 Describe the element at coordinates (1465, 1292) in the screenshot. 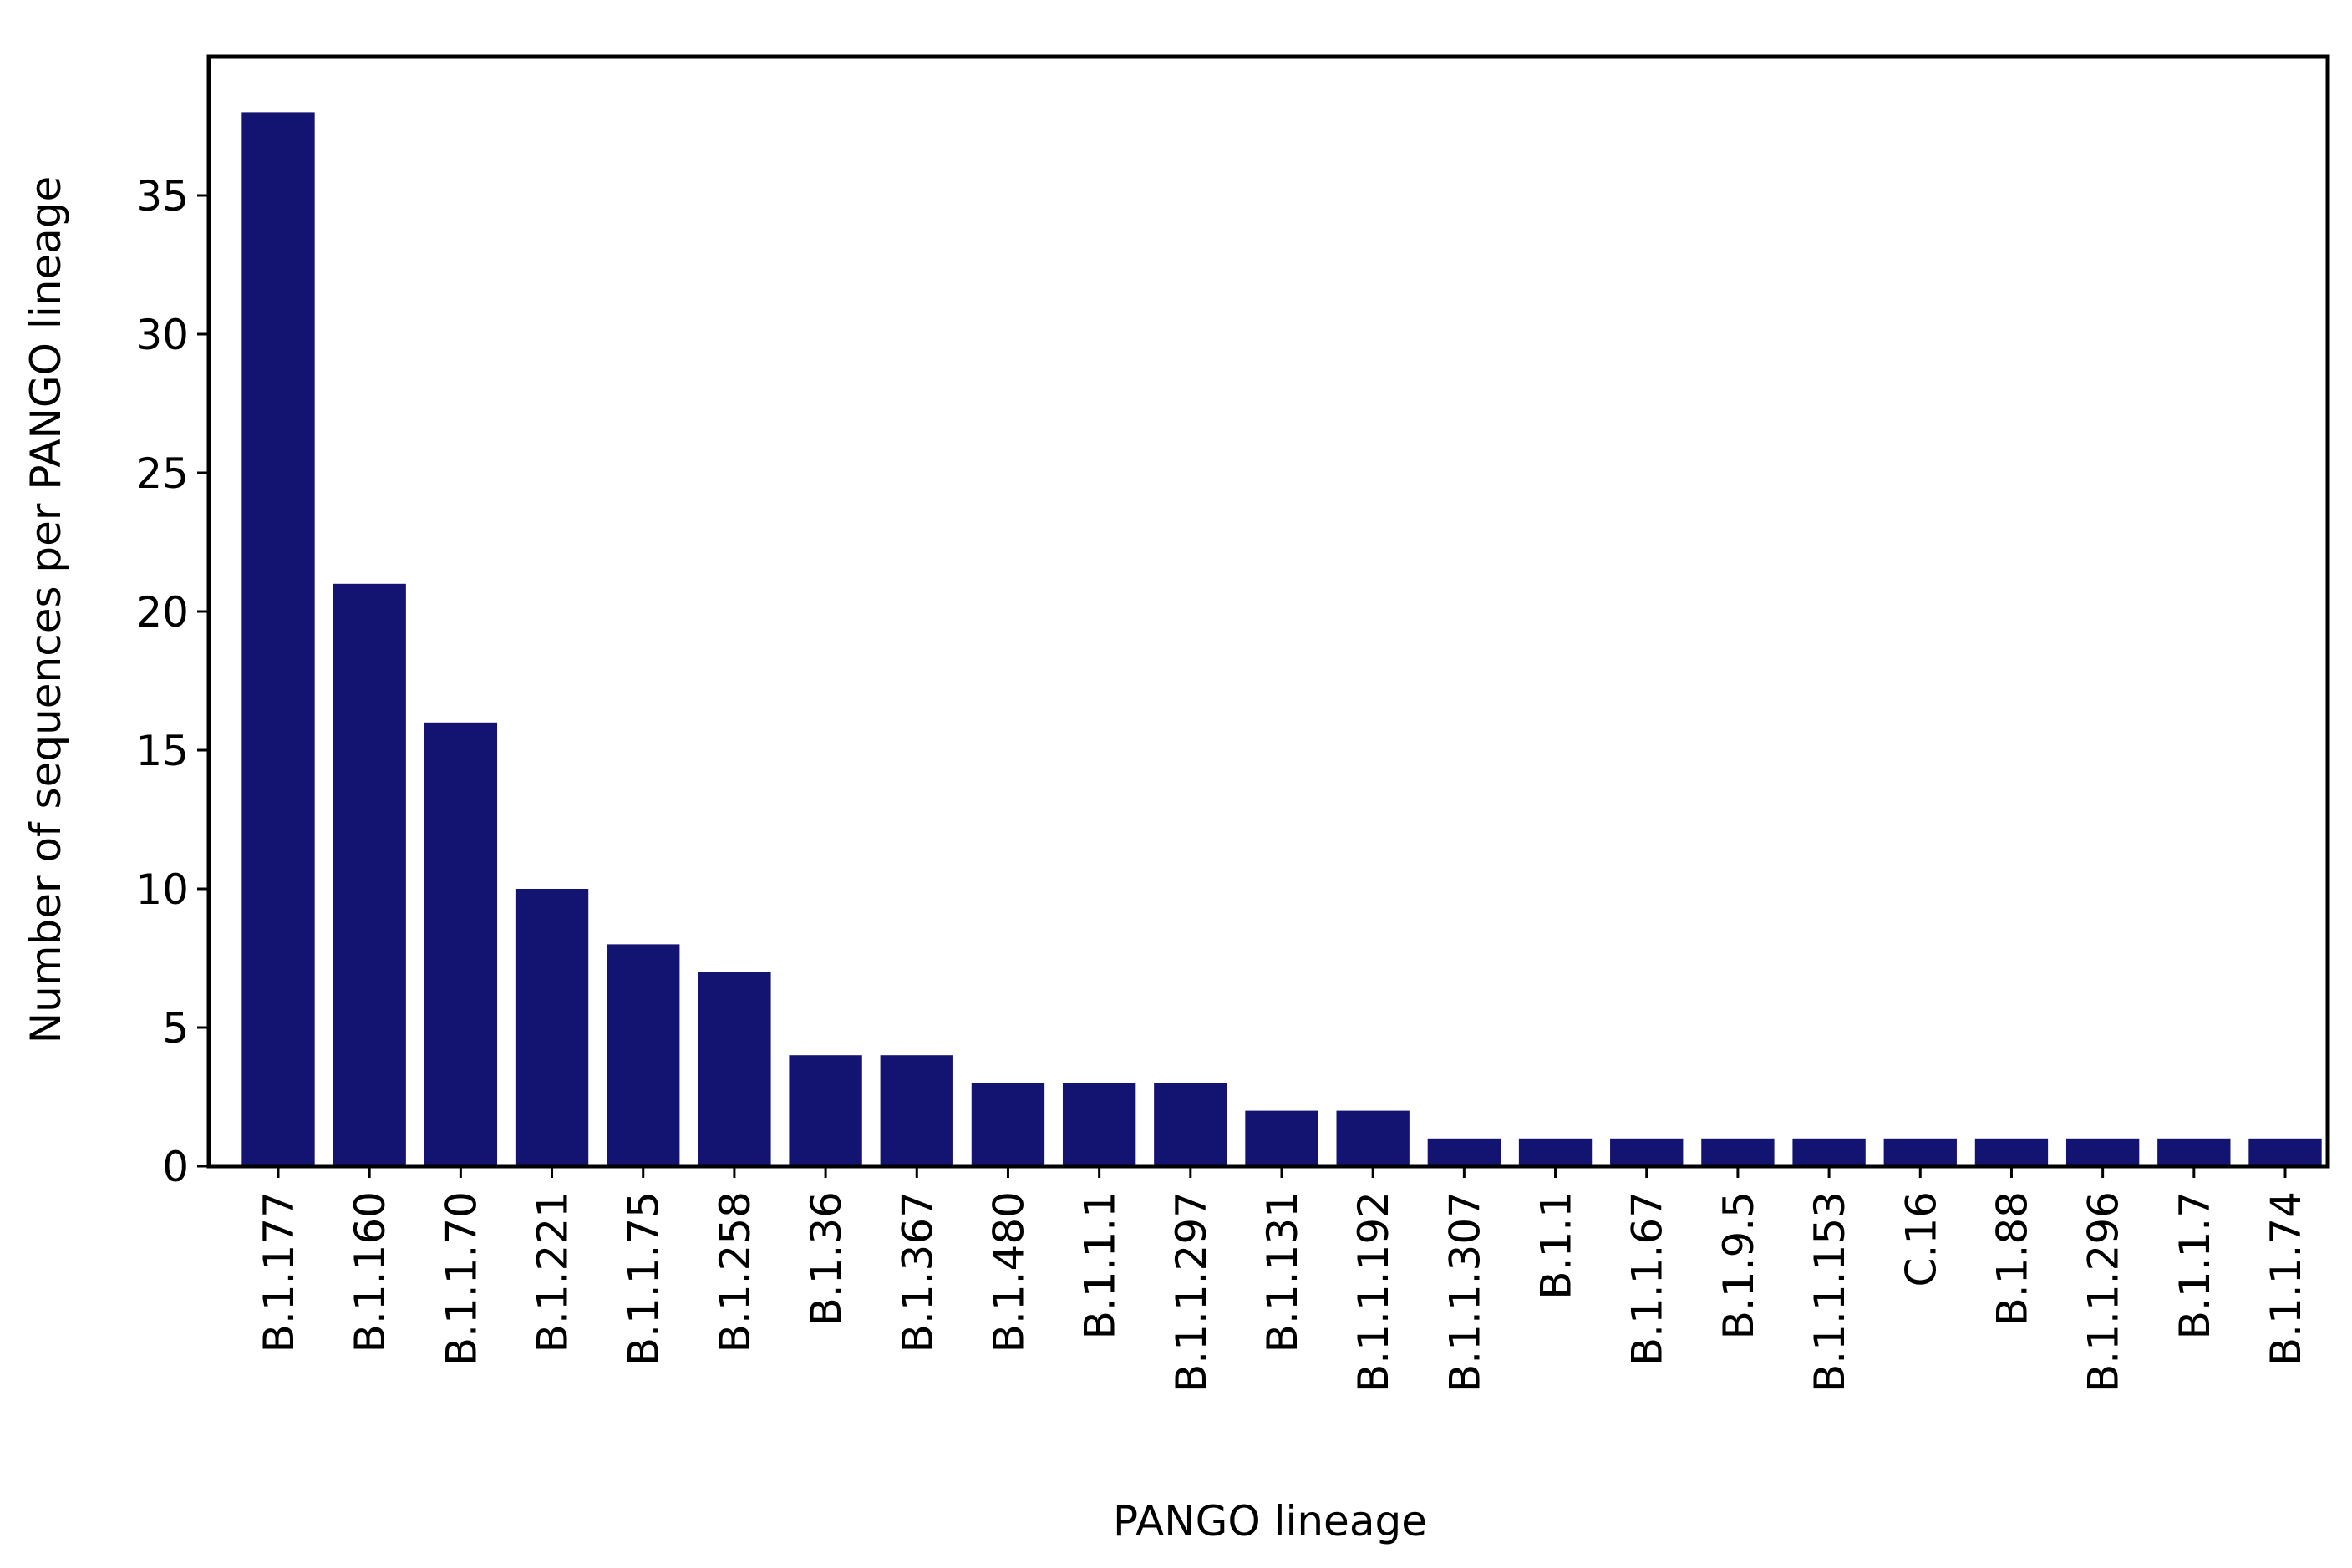

I see `x-tick-label: B.1.1.307` at that location.